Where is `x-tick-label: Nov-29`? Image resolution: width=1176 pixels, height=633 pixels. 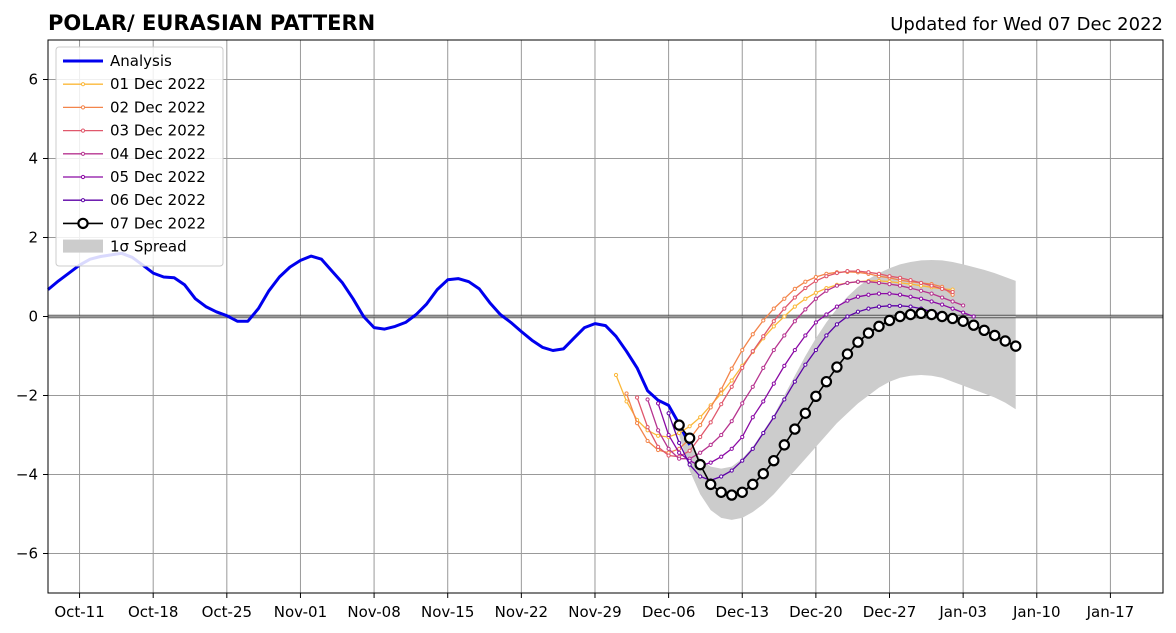 x-tick-label: Nov-29 is located at coordinates (594, 612).